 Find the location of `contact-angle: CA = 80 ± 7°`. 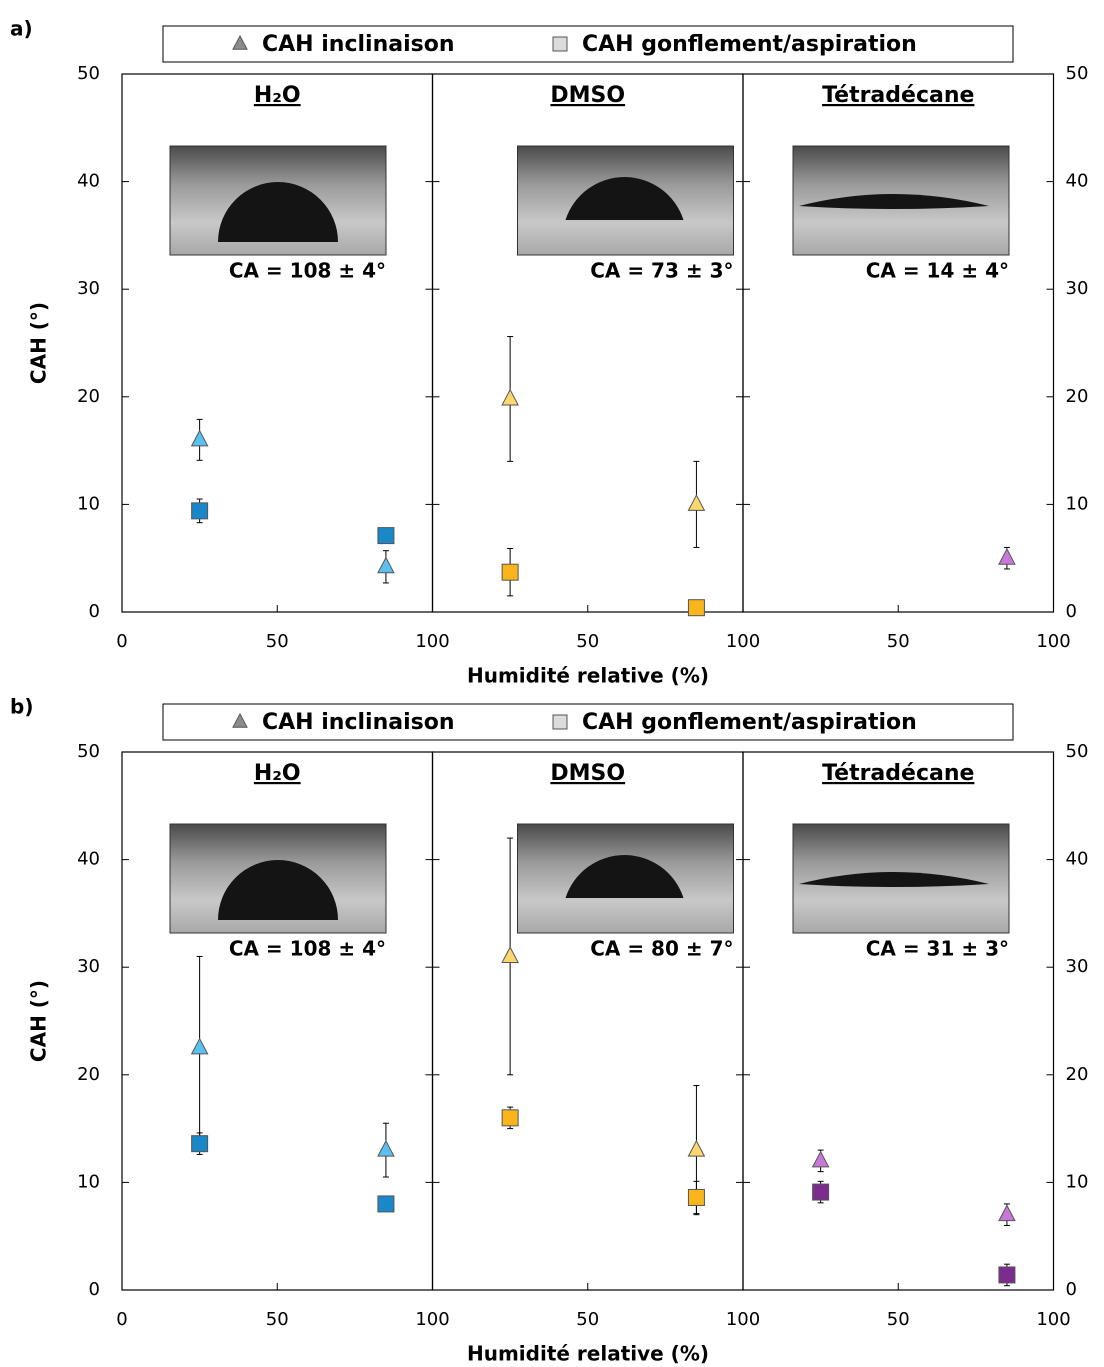

contact-angle: CA = 80 ± 7° is located at coordinates (661, 949).